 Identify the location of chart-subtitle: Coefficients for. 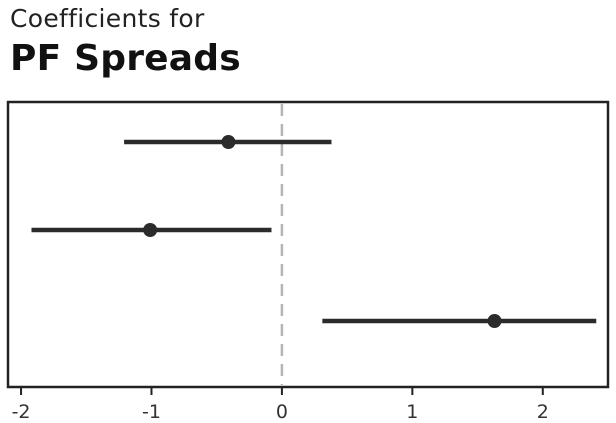
(107, 18).